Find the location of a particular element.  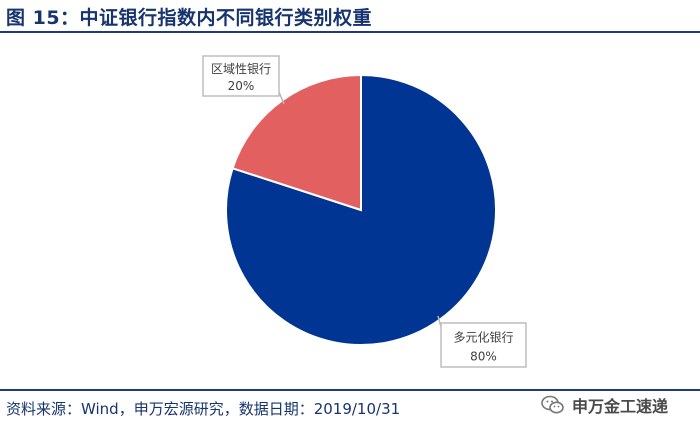

slice-callout-1: 多元化银行 80% is located at coordinates (482, 341).